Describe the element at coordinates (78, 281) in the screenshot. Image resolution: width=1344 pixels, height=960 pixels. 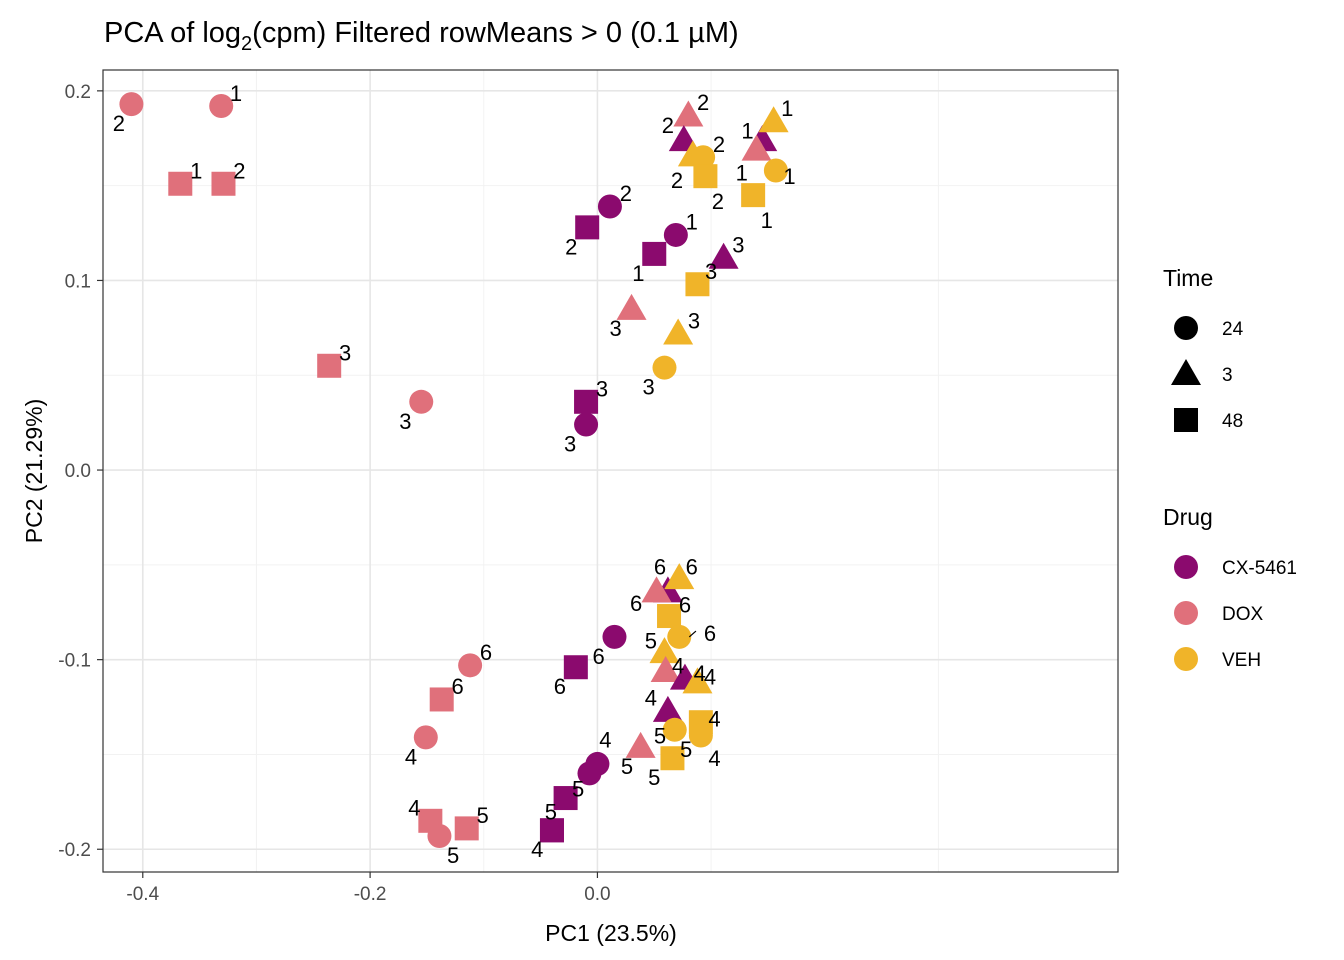
I see `y-tick-label: 0.1` at that location.